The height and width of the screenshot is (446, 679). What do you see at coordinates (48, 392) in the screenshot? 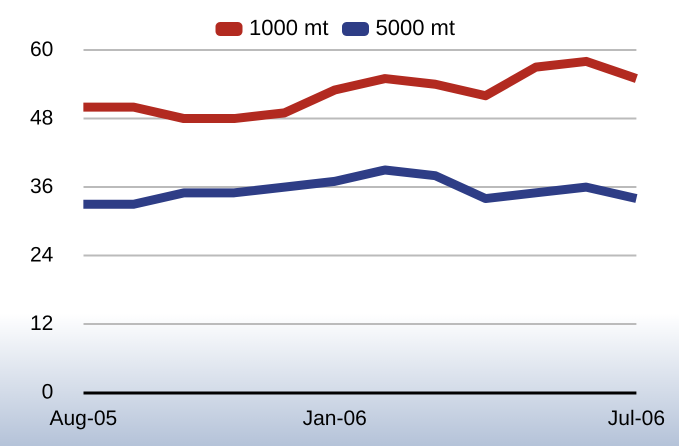
I see `y-tick-label: 0` at bounding box center [48, 392].